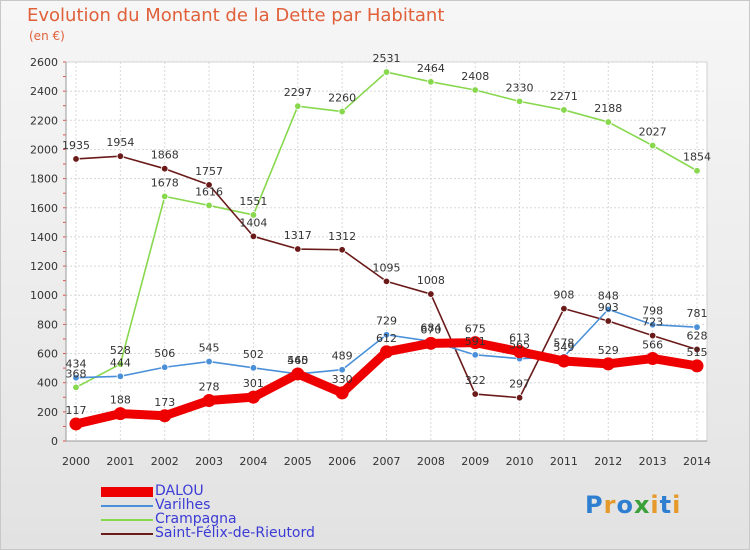 The width and height of the screenshot is (750, 550). Describe the element at coordinates (594, 505) in the screenshot. I see `logo-letter: P` at that location.